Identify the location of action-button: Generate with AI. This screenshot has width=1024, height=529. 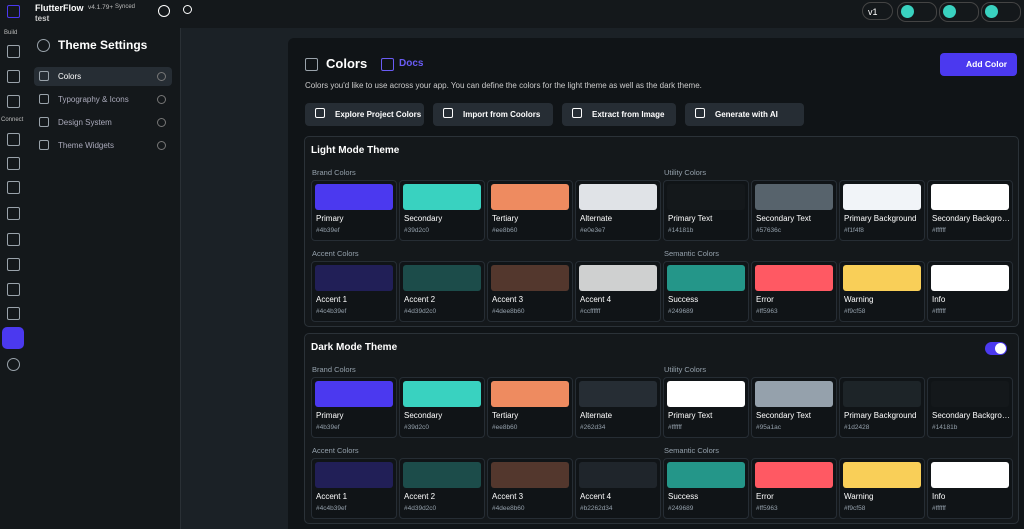
(744, 114).